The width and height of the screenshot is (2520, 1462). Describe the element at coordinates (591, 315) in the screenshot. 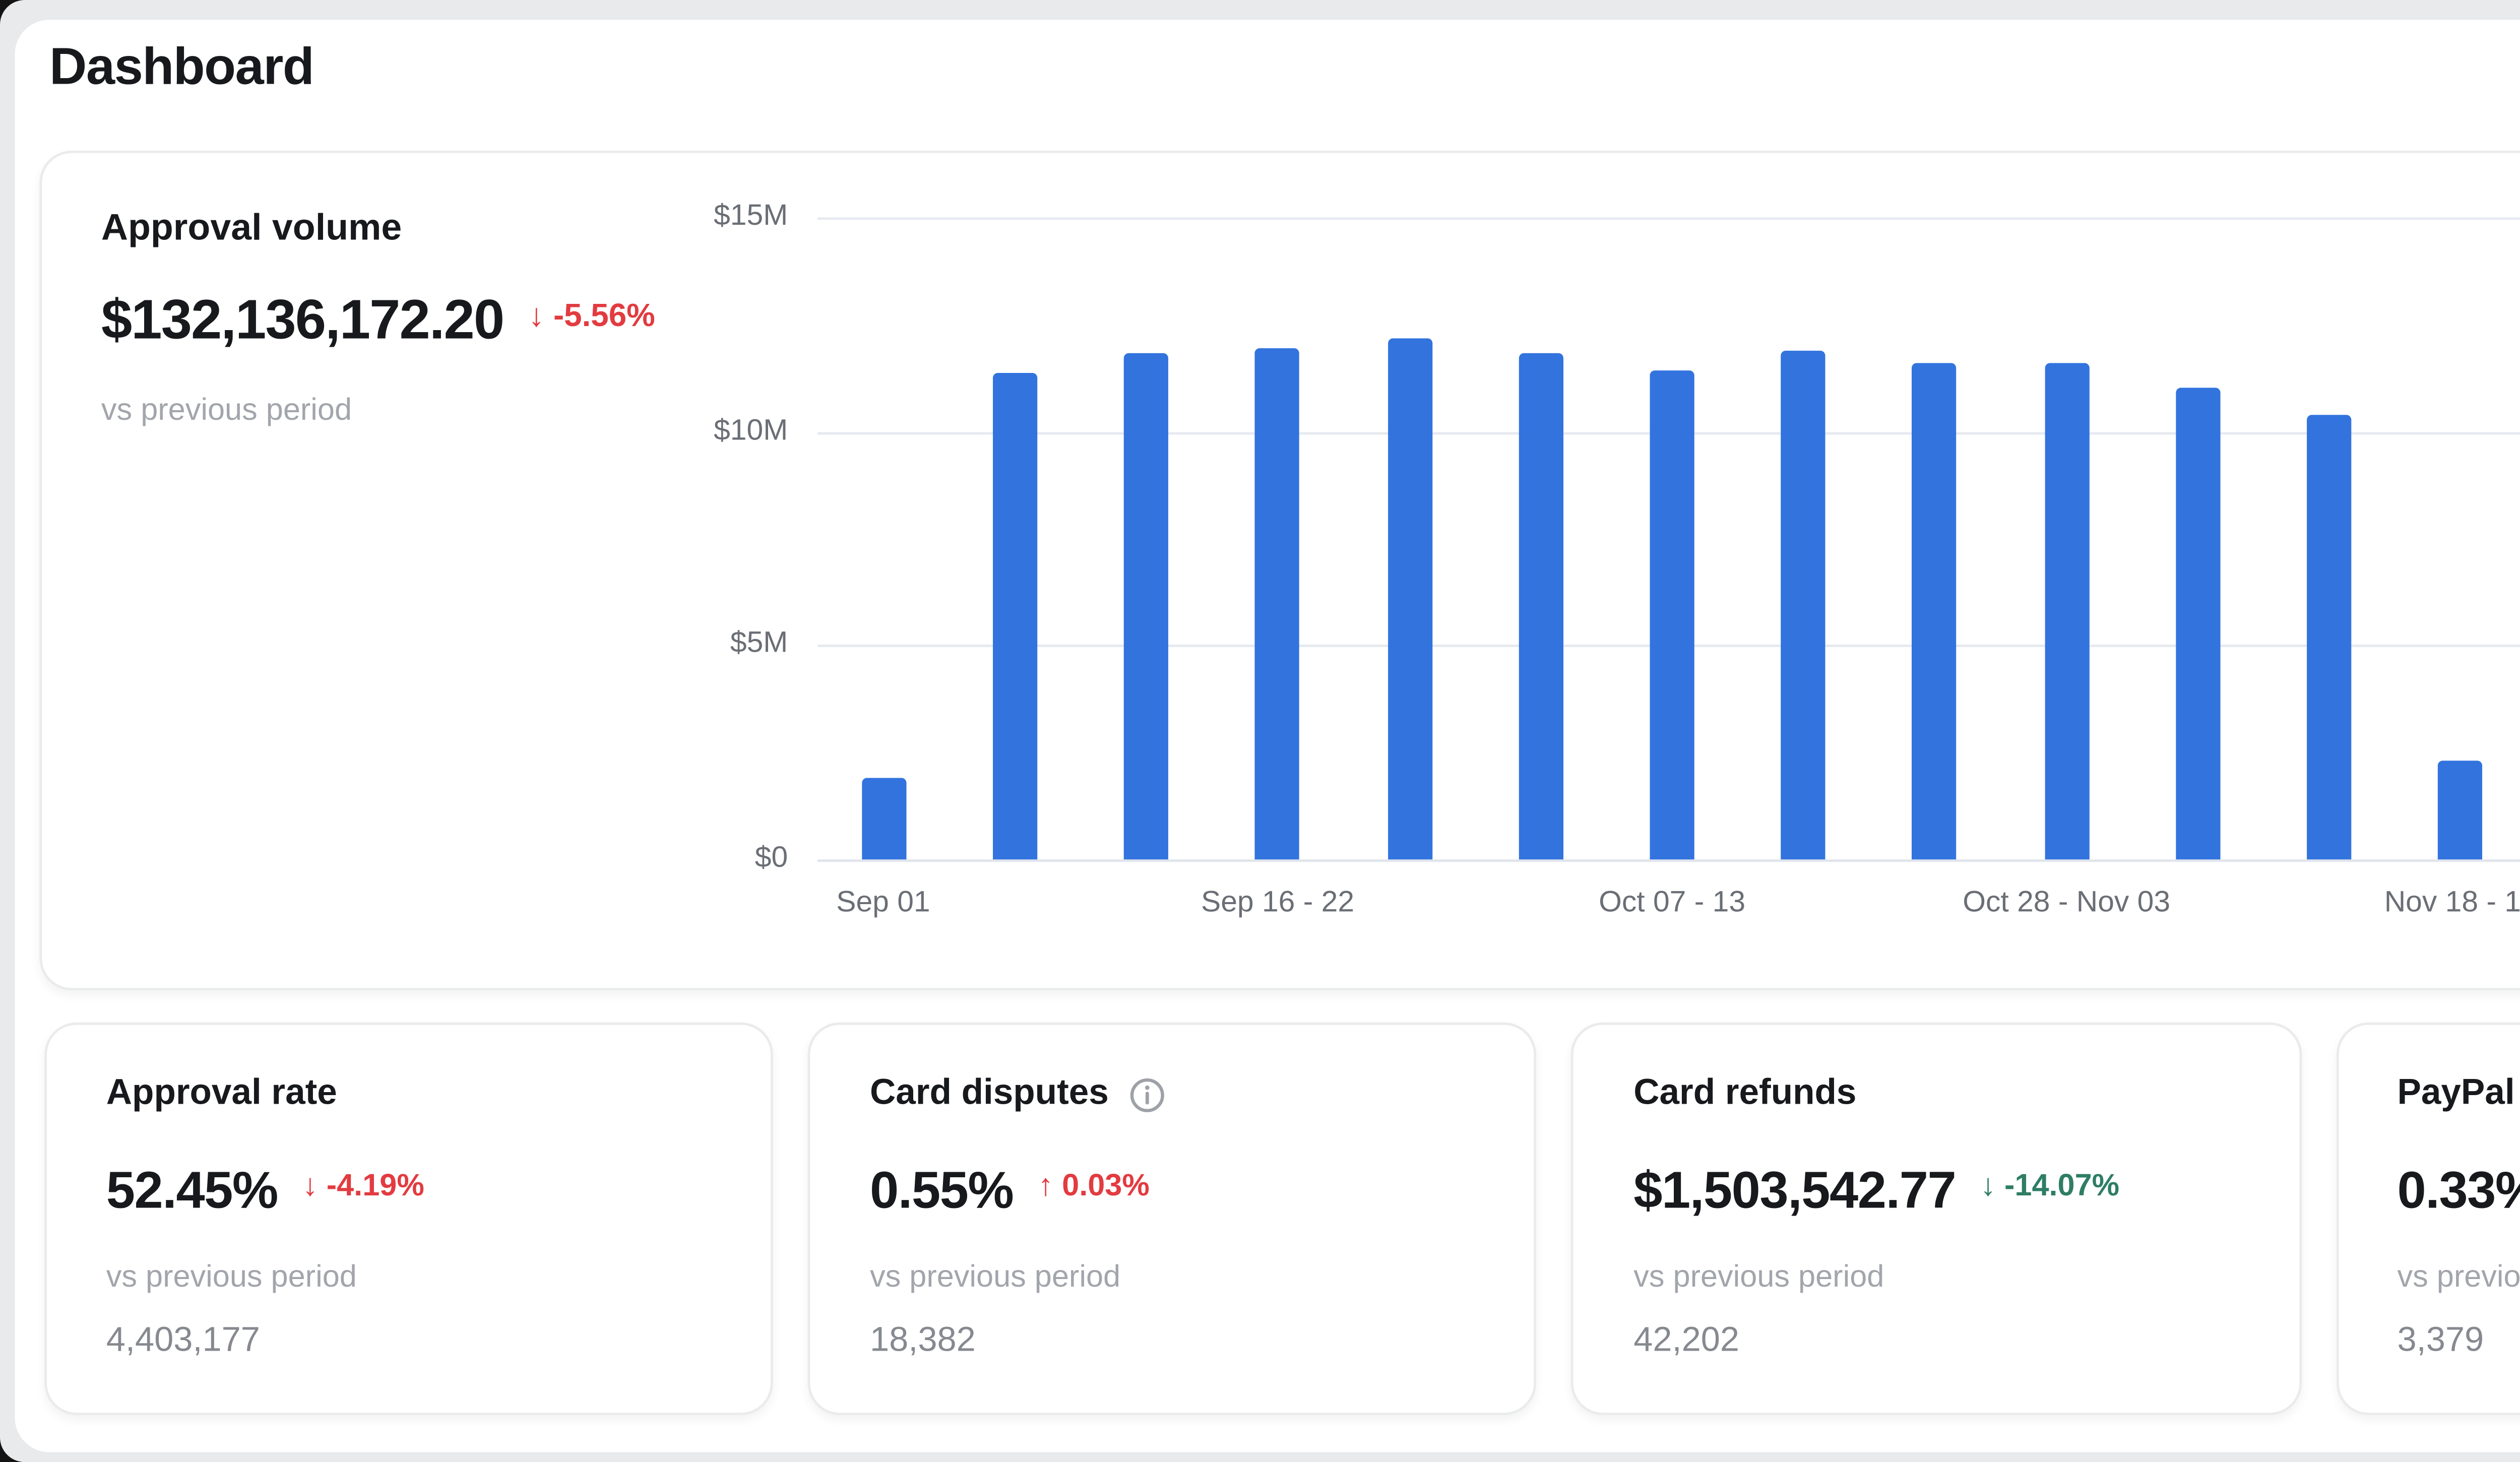

I see `approval-volume-delta: ↓ -5.56%` at that location.